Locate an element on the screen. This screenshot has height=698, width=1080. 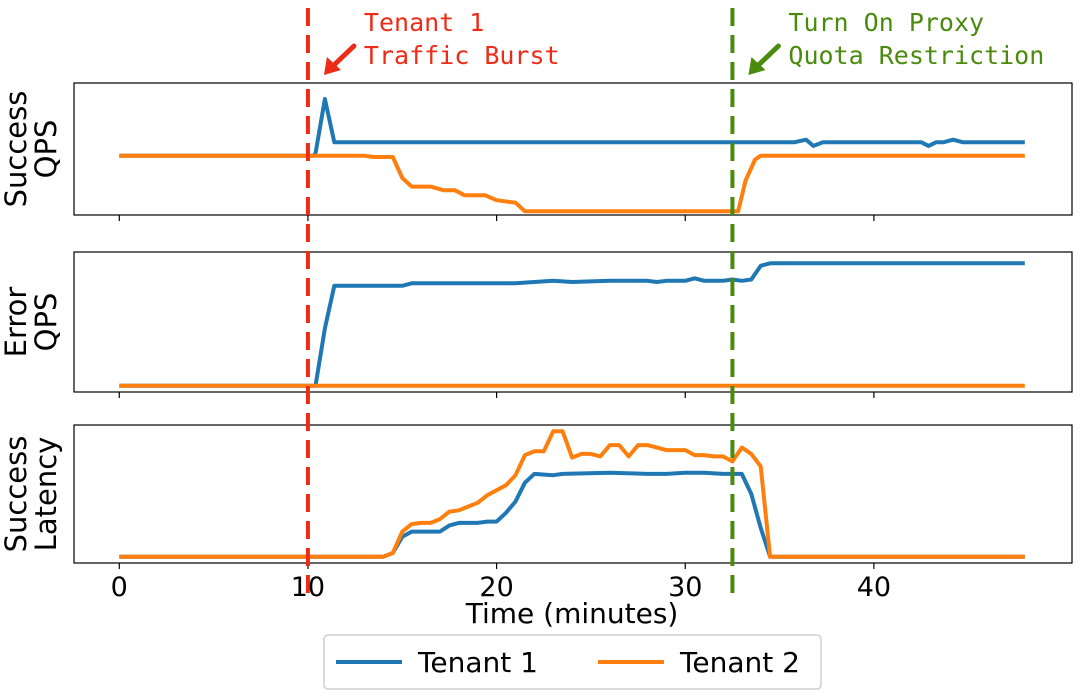
y-axis-label: SuccessQPS is located at coordinates (31, 149).